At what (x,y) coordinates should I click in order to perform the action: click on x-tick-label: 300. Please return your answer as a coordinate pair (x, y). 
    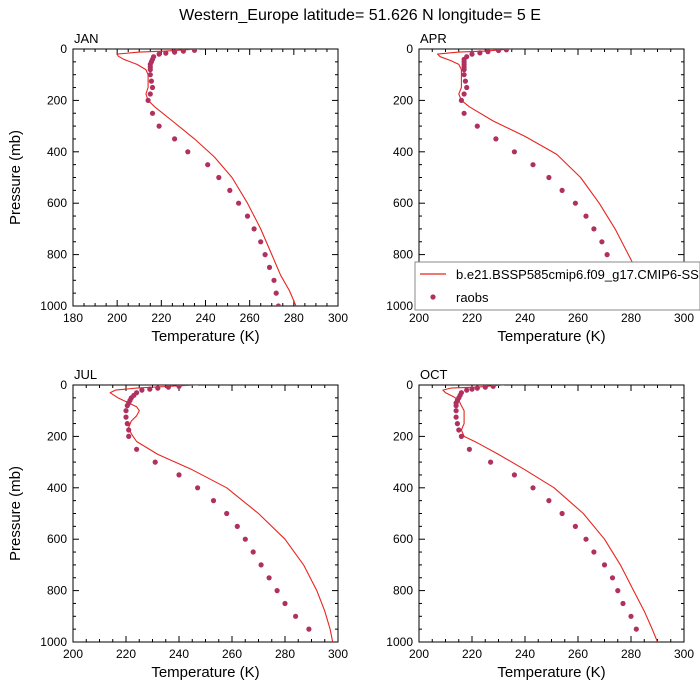
    Looking at the image, I should click on (684, 654).